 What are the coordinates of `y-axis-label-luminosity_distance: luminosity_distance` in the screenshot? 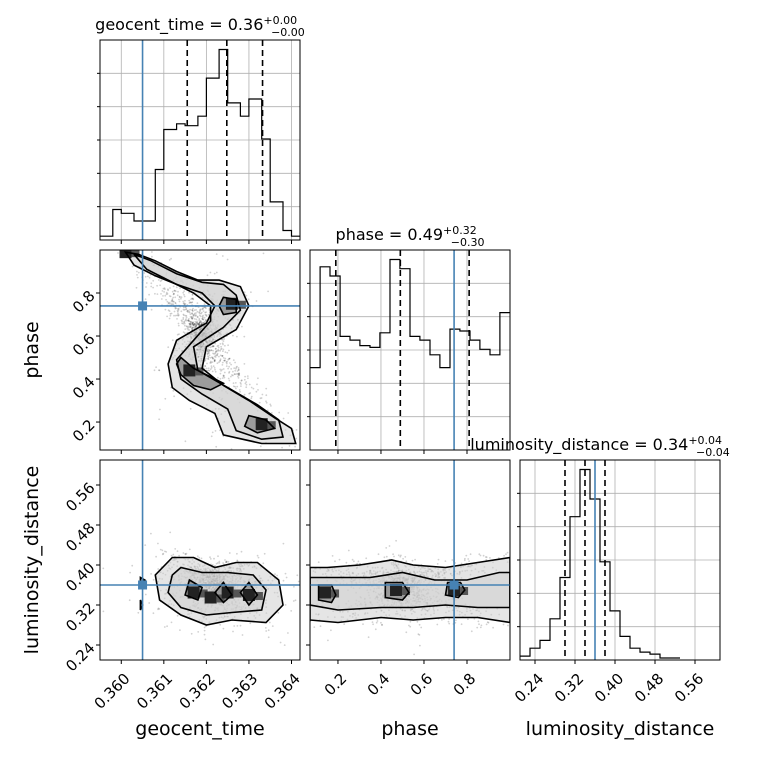 It's located at (32, 560).